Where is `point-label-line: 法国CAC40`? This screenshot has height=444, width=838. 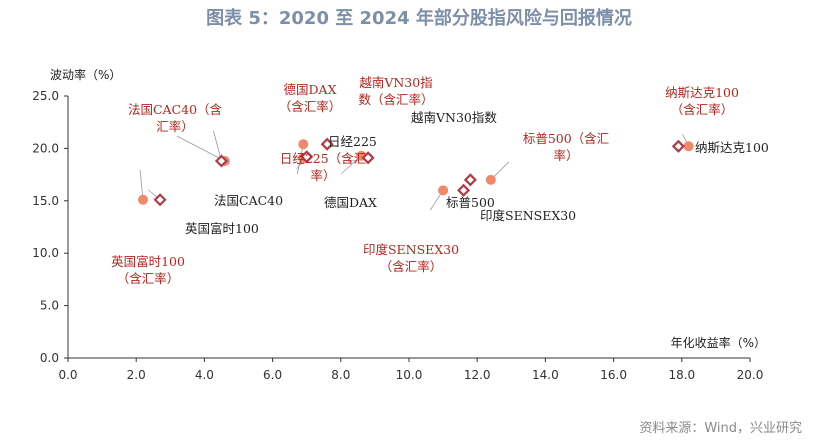
point-label-line: 法国CAC40 is located at coordinates (248, 200).